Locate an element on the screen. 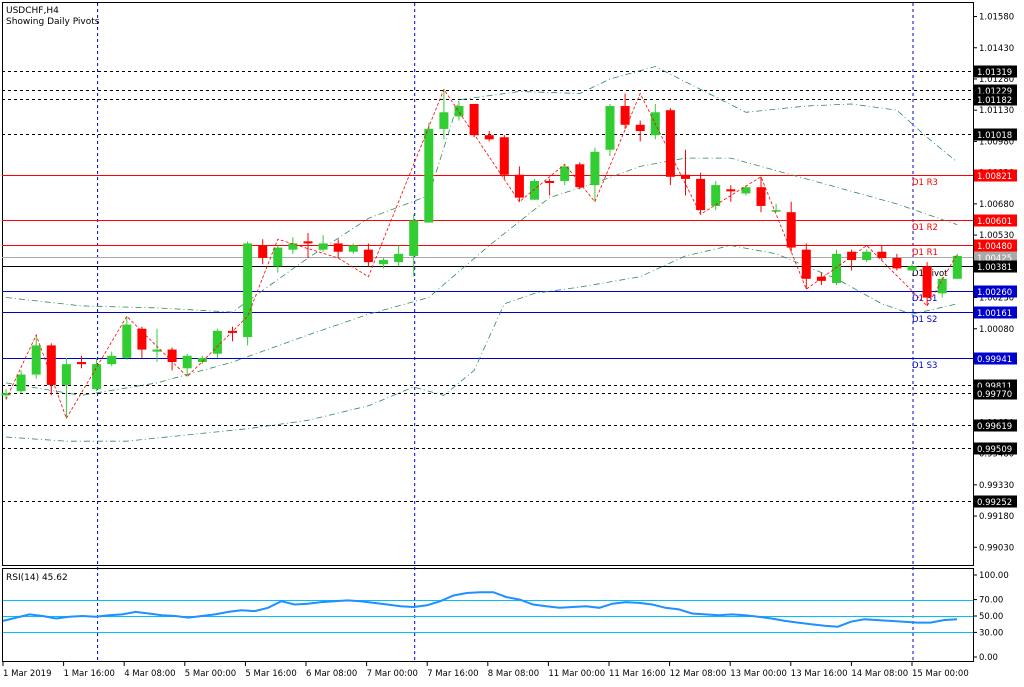  y-tick-label: 0.99480 is located at coordinates (996, 455).